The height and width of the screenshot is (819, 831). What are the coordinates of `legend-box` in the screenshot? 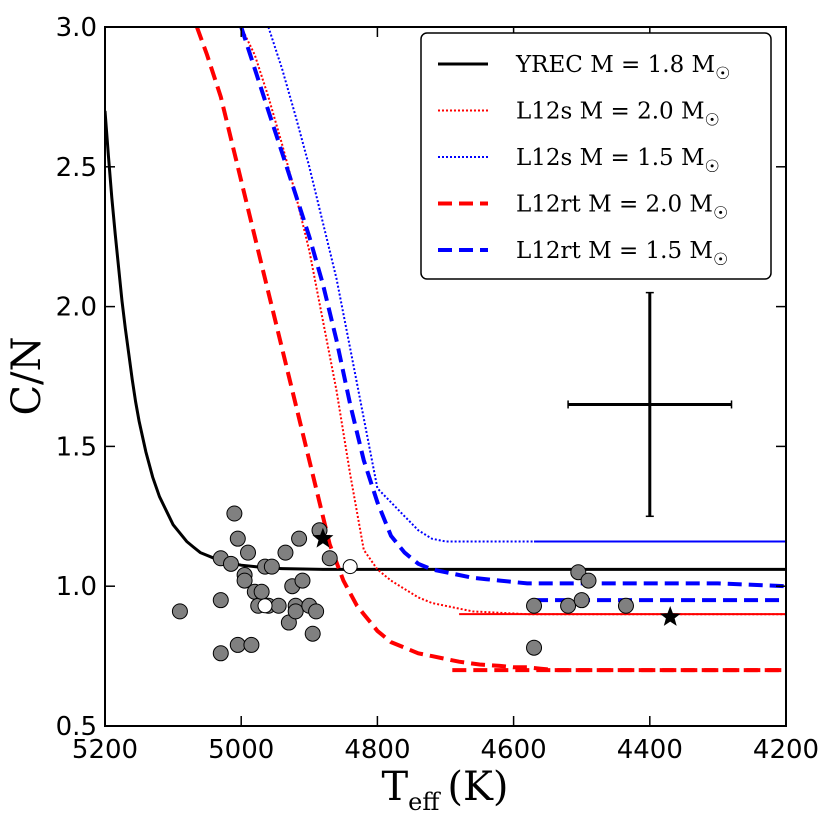 It's located at (596, 156).